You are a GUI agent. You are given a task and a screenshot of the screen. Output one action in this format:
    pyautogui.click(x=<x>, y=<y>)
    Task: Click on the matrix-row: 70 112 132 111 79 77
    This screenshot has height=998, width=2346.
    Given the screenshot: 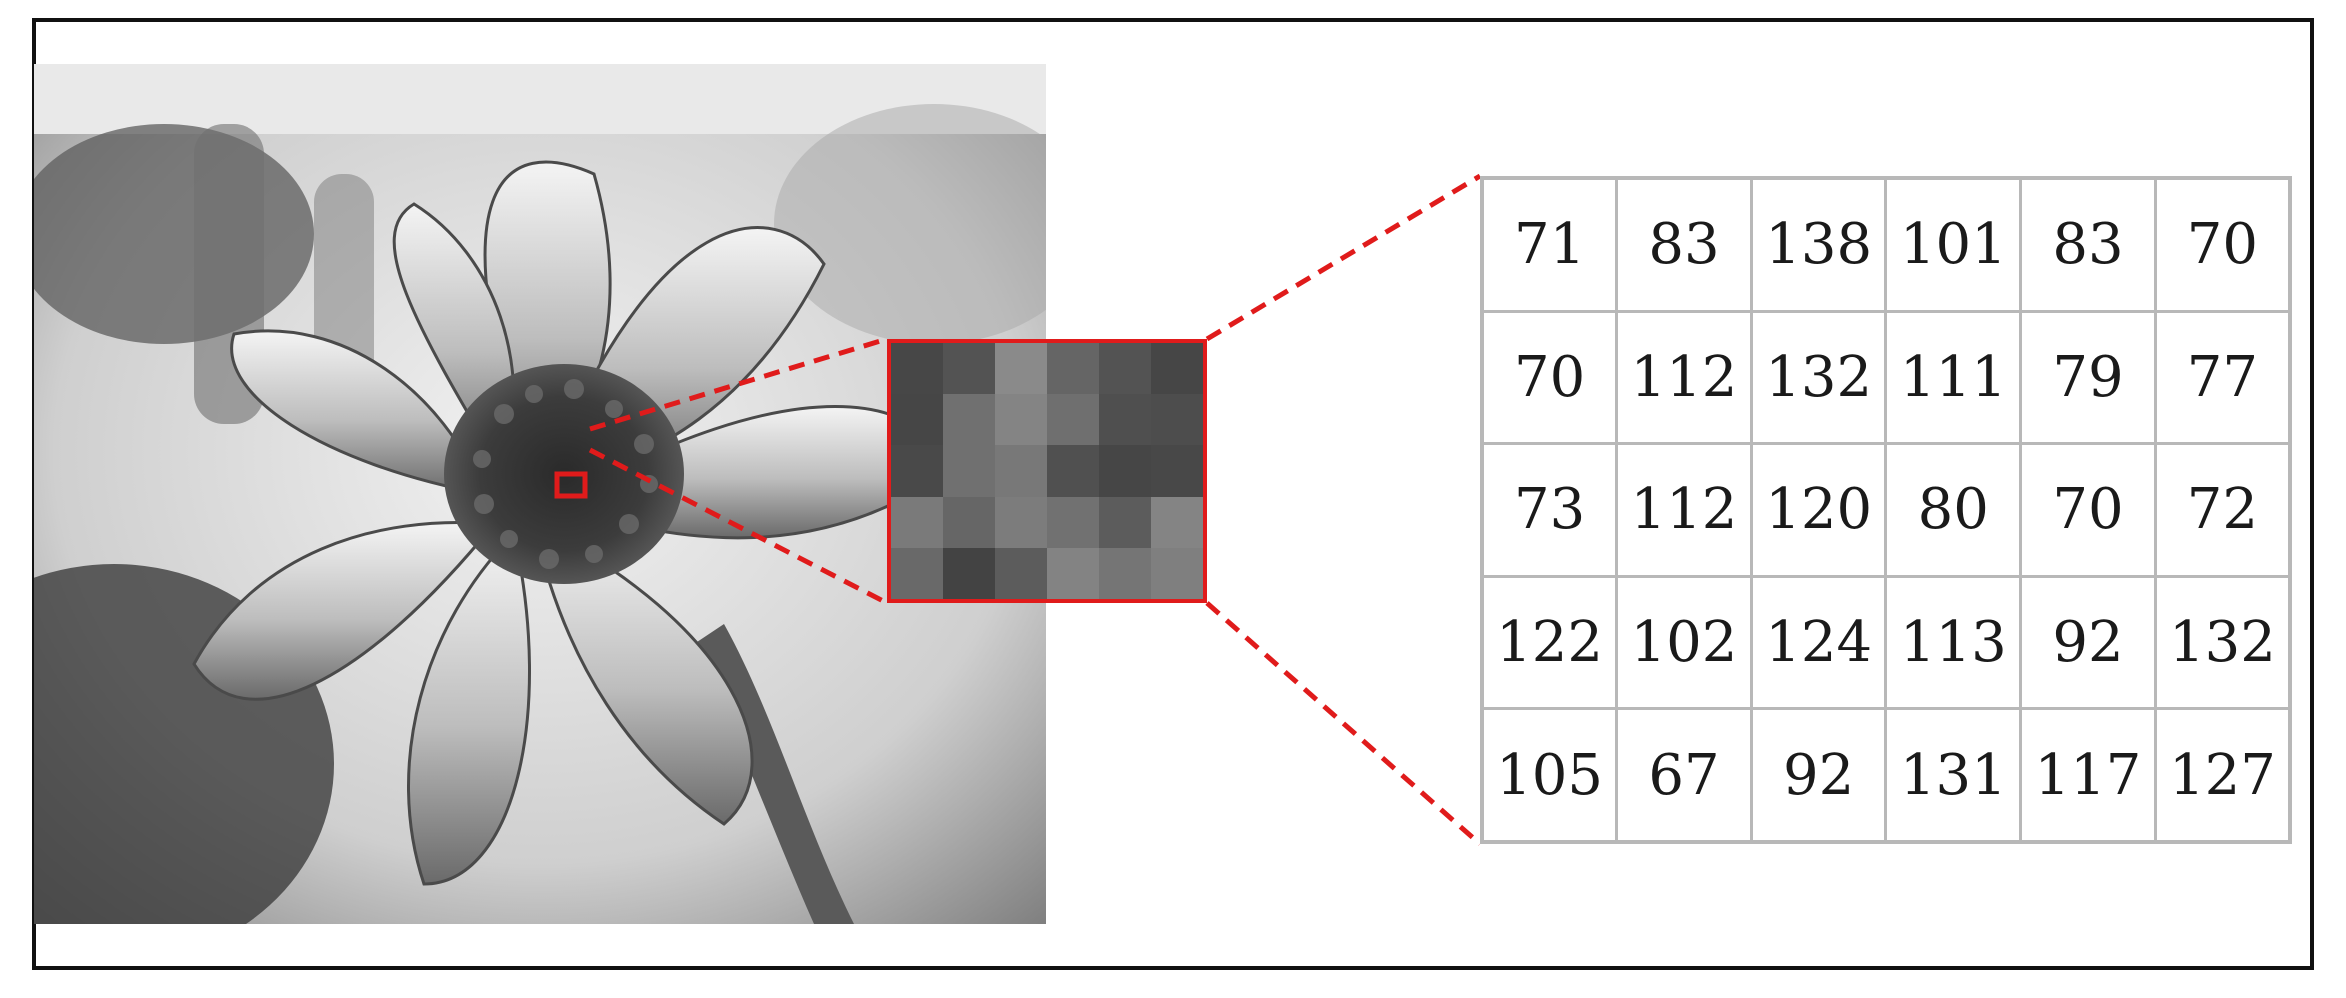 What is the action you would take?
    pyautogui.click(x=1886, y=377)
    